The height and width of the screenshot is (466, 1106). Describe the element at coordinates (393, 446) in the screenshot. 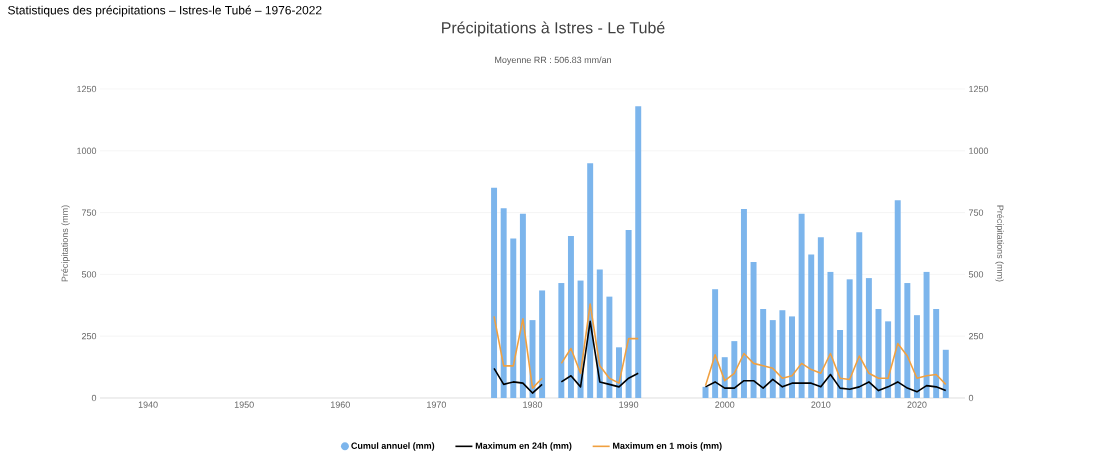

I see `legend-label: Cumul annuel (mm)` at that location.